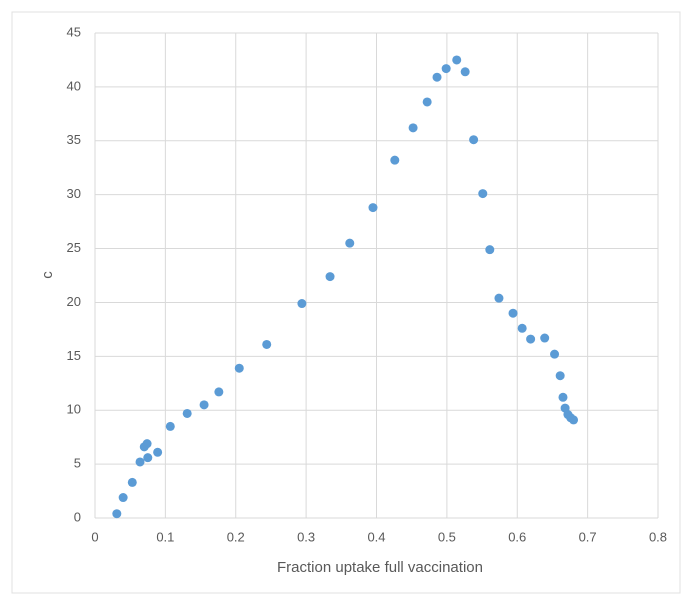 This screenshot has height=594, width=681. What do you see at coordinates (236, 536) in the screenshot?
I see `x-tick-label: 0.2` at bounding box center [236, 536].